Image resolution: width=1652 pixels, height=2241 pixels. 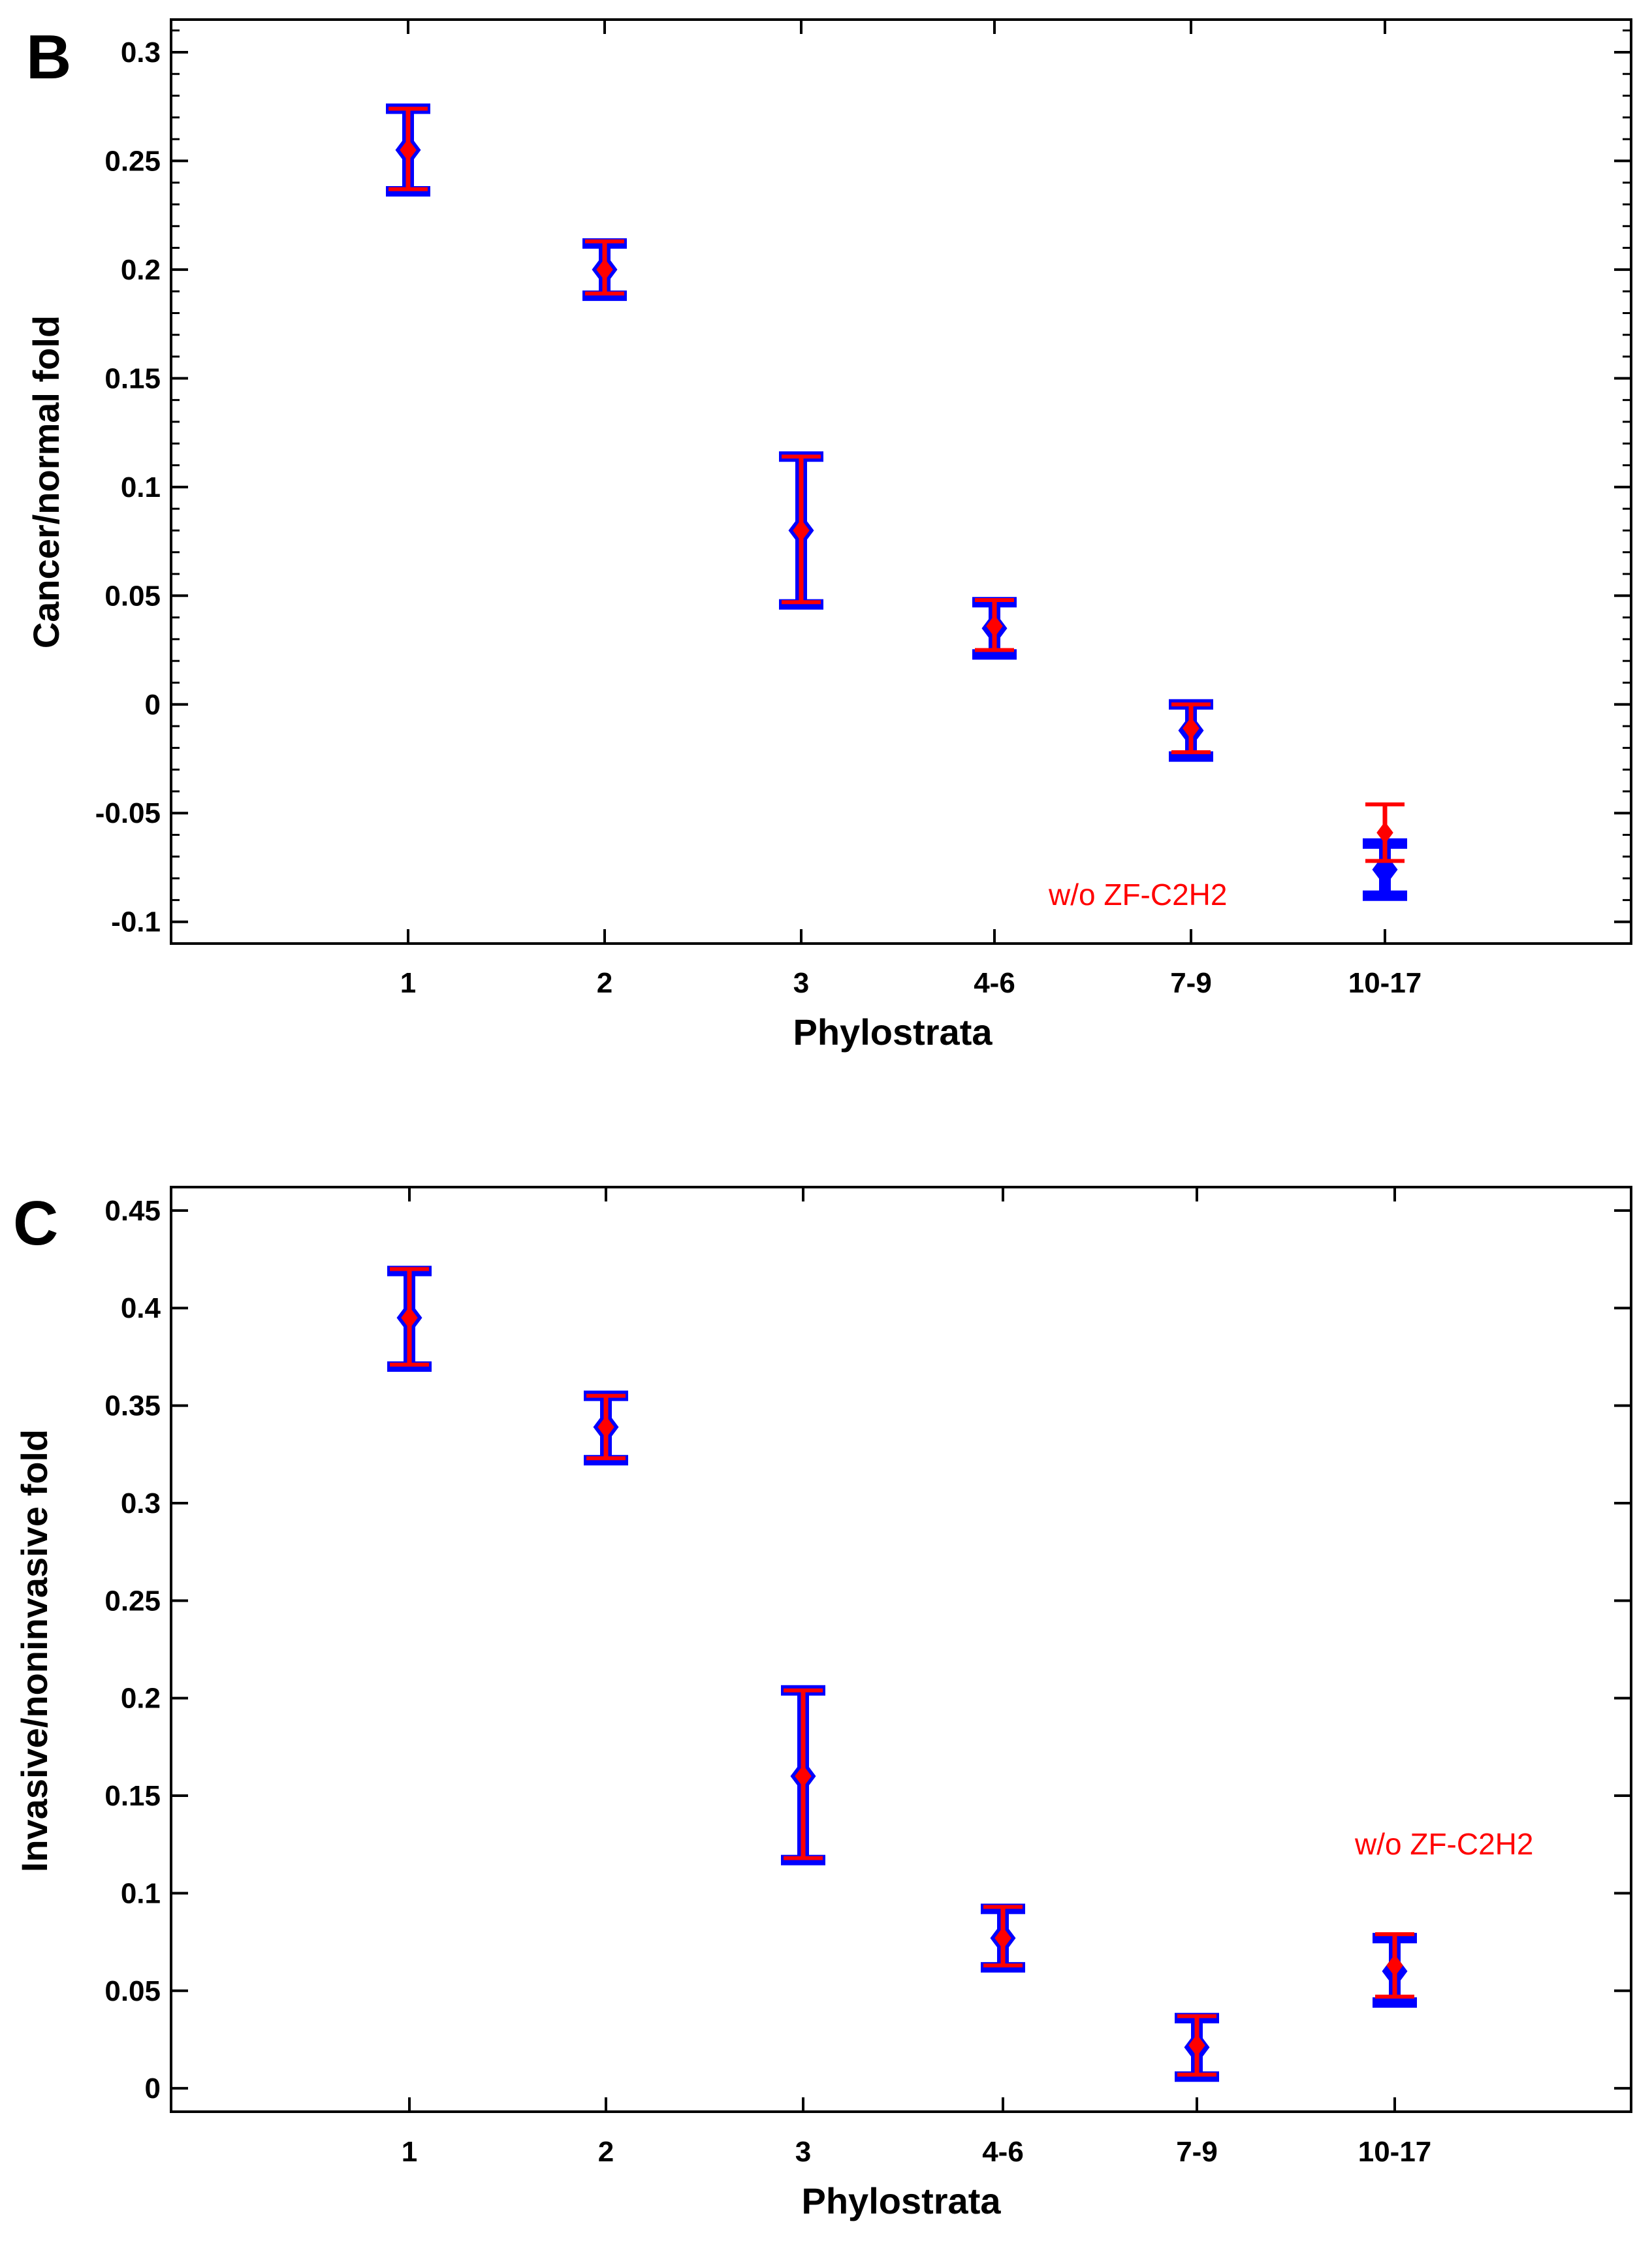 What do you see at coordinates (136, 922) in the screenshot?
I see `y-tick-label: -0.1` at bounding box center [136, 922].